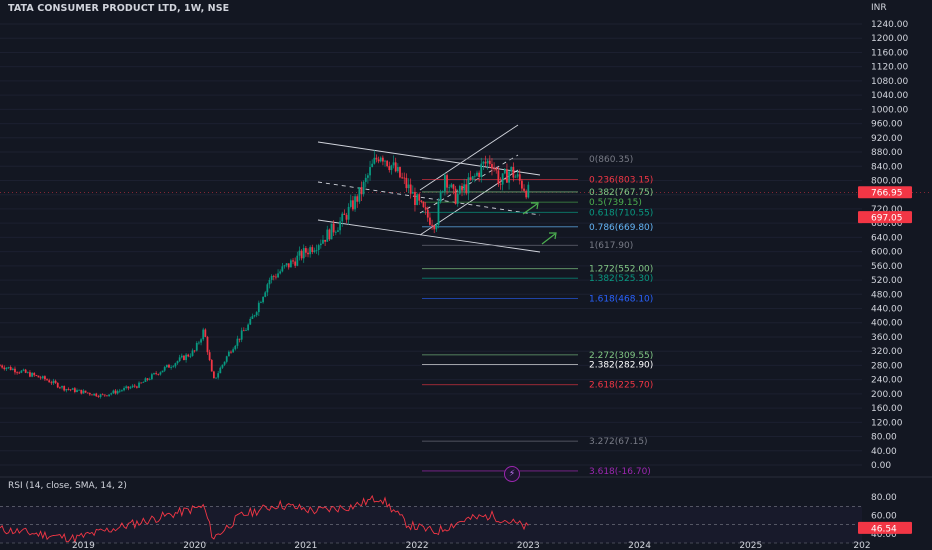  I want to click on price-tick-label: 40.00, so click(884, 452).